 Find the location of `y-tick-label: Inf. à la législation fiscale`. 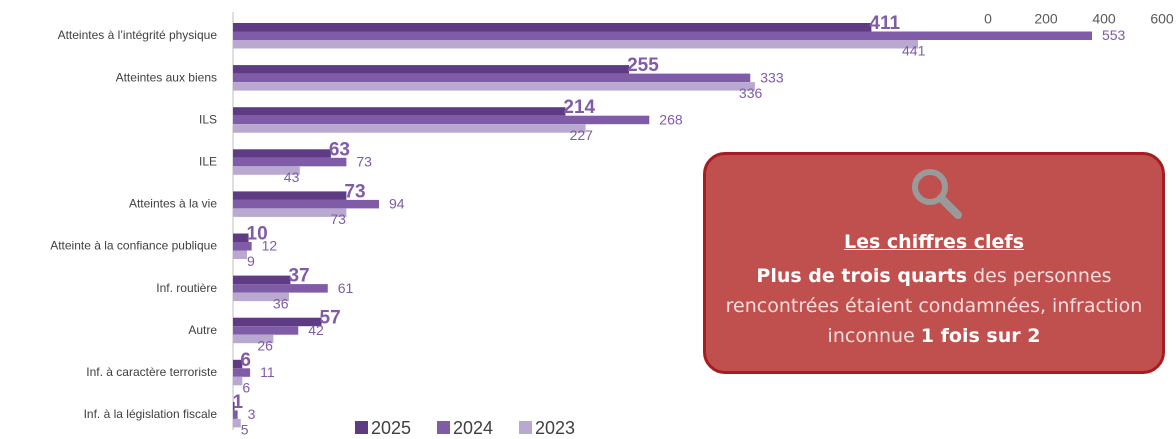

y-tick-label: Inf. à la législation fiscale is located at coordinates (151, 414).